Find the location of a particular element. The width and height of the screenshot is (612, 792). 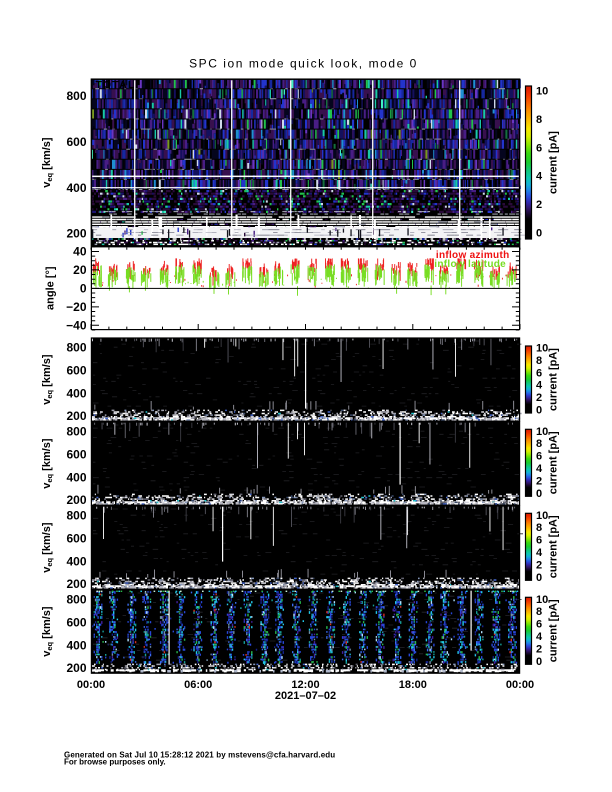

svg-text:SPC ion mode quick look, mode: SPC ion mode quick look, mode 0 is located at coordinates (303, 64).